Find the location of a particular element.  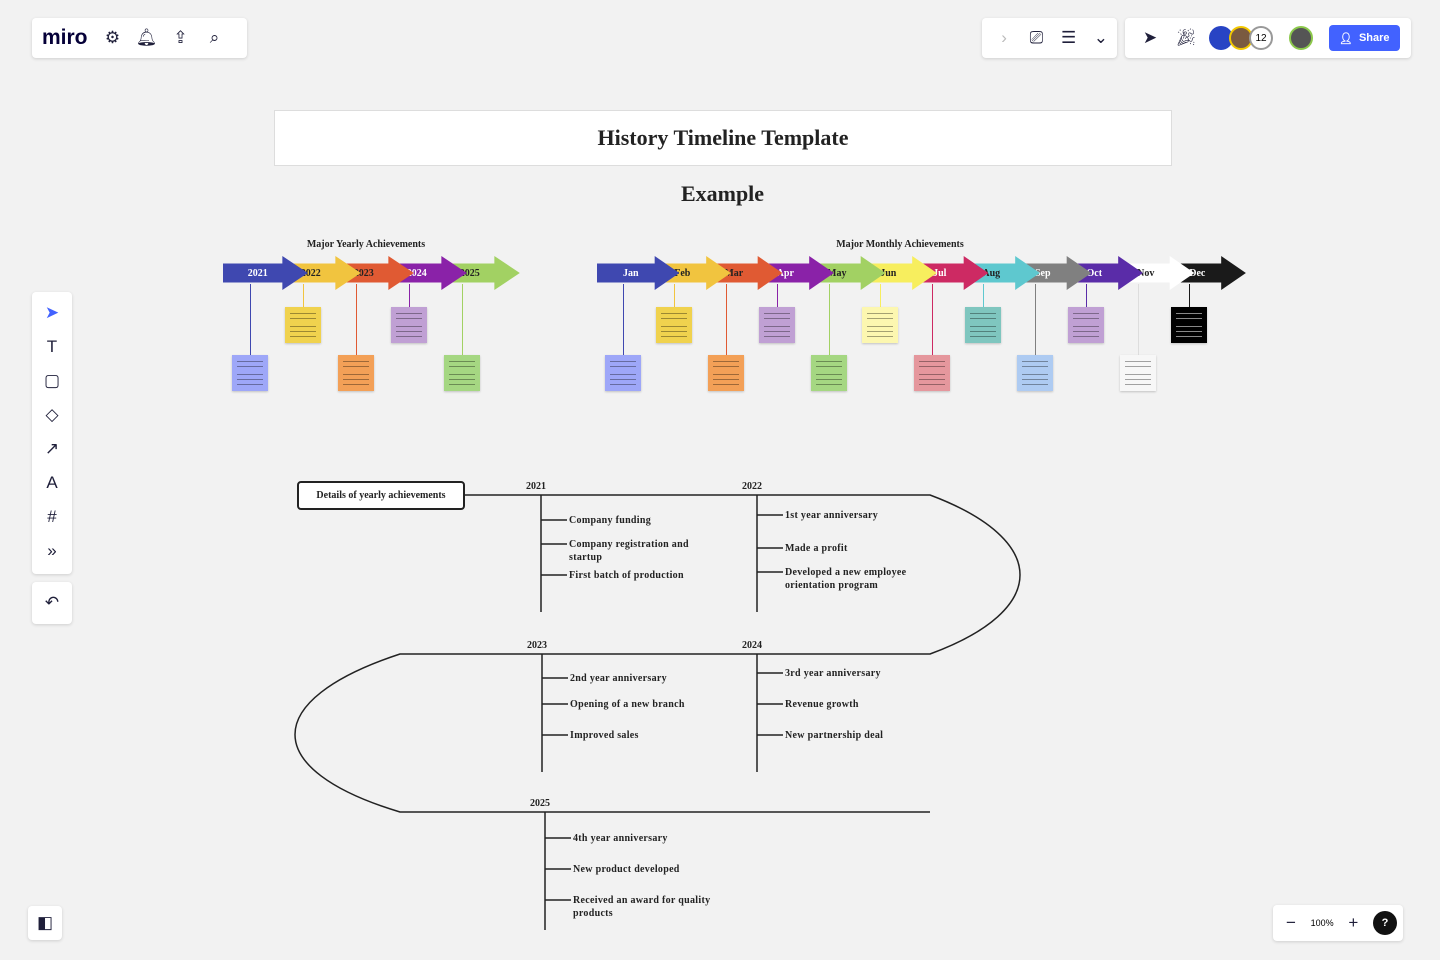

board-title: History Timeline Template is located at coordinates (723, 137).